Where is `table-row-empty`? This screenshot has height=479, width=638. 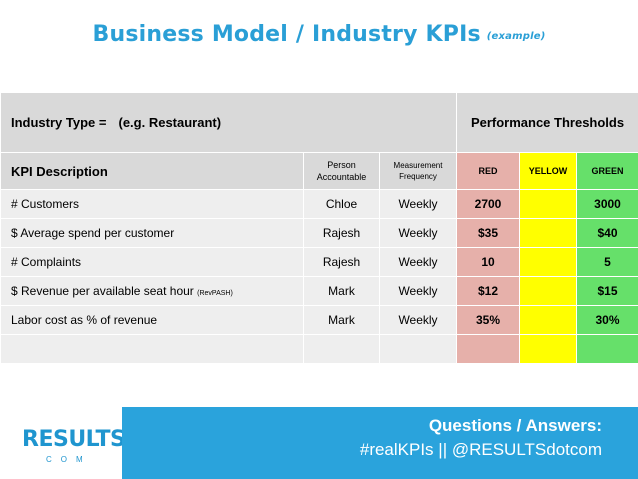 table-row-empty is located at coordinates (319, 349).